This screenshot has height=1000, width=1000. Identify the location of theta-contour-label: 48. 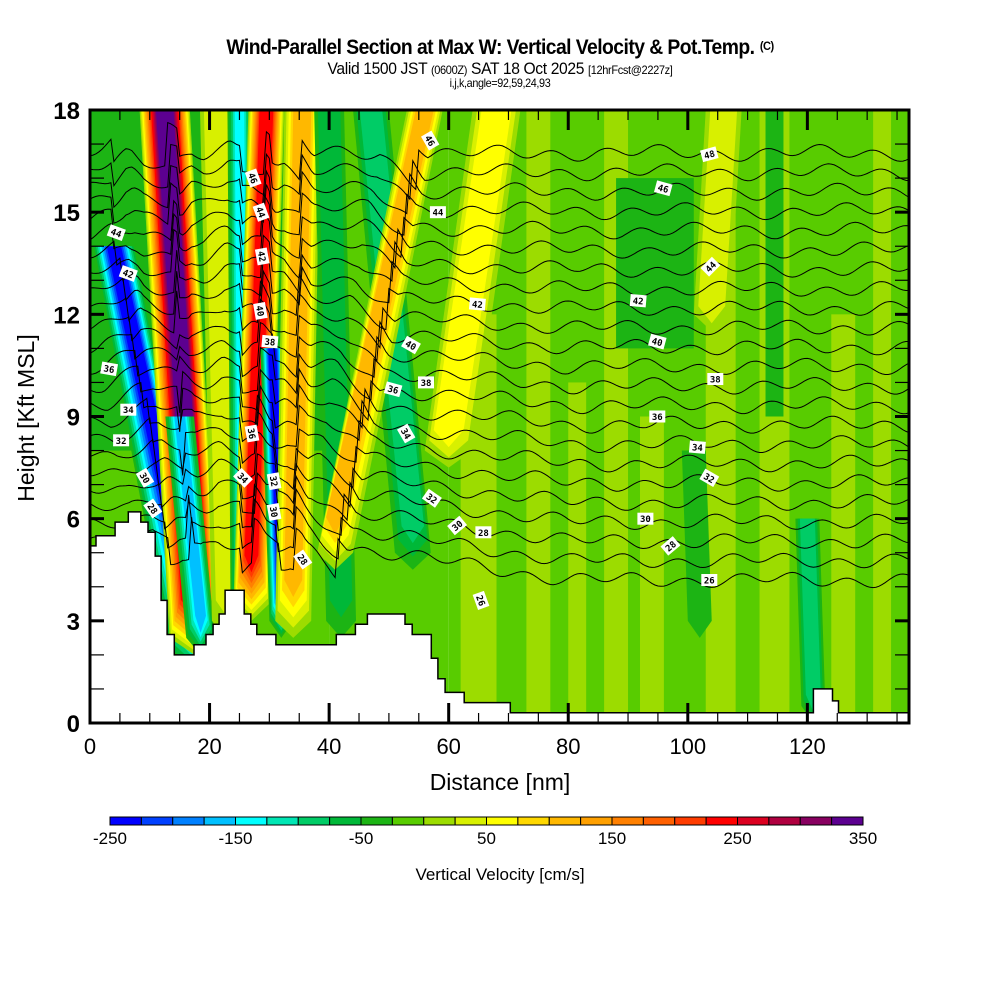
(709, 154).